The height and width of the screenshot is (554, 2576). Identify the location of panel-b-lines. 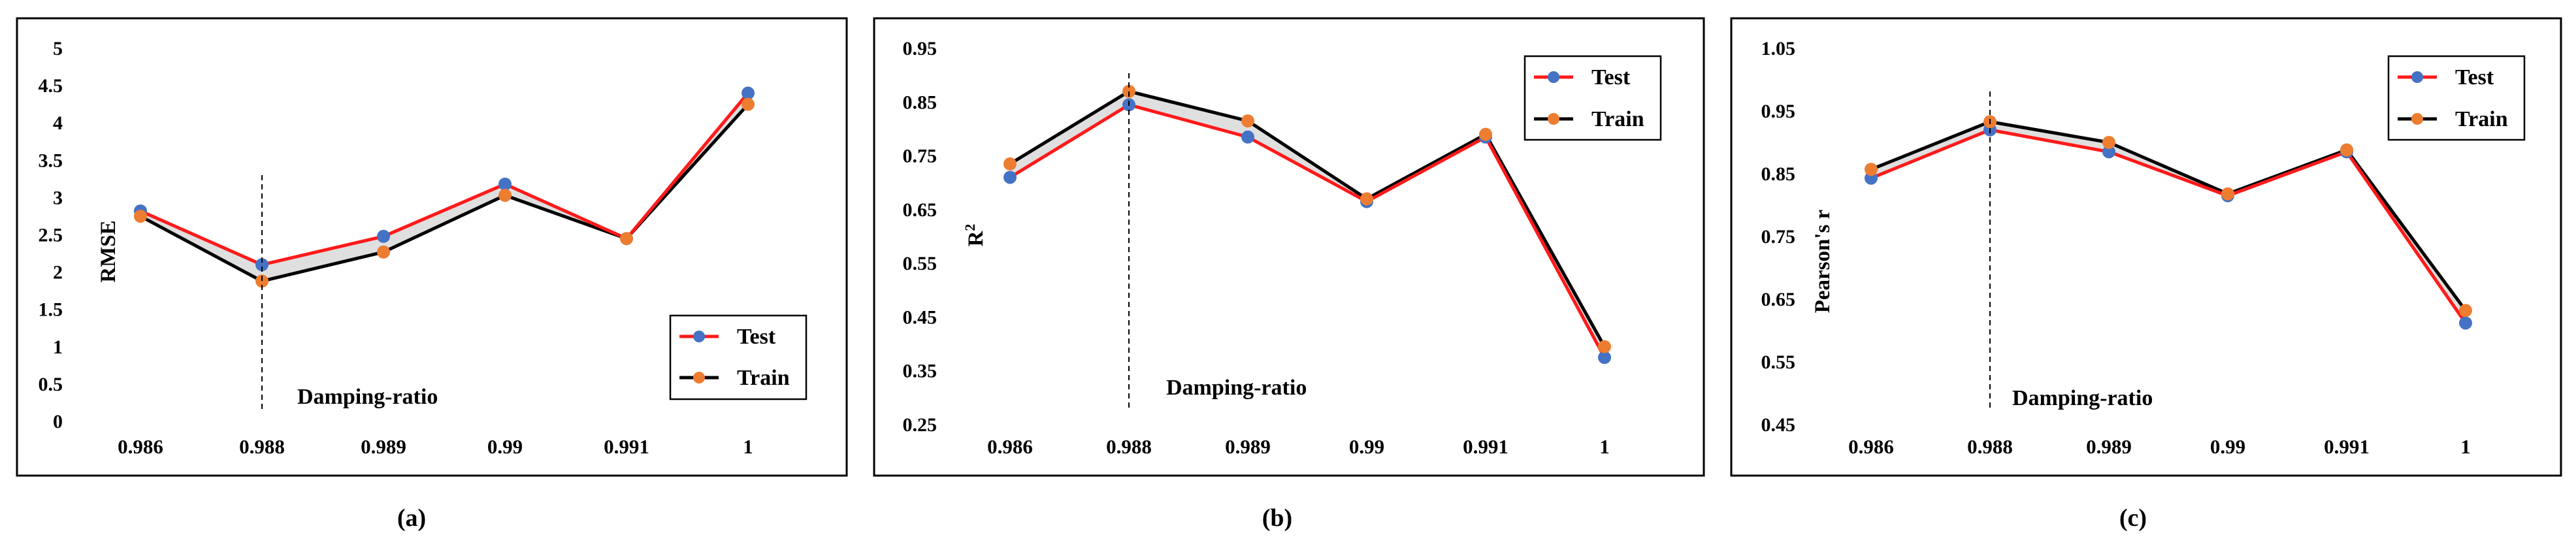
(1307, 224).